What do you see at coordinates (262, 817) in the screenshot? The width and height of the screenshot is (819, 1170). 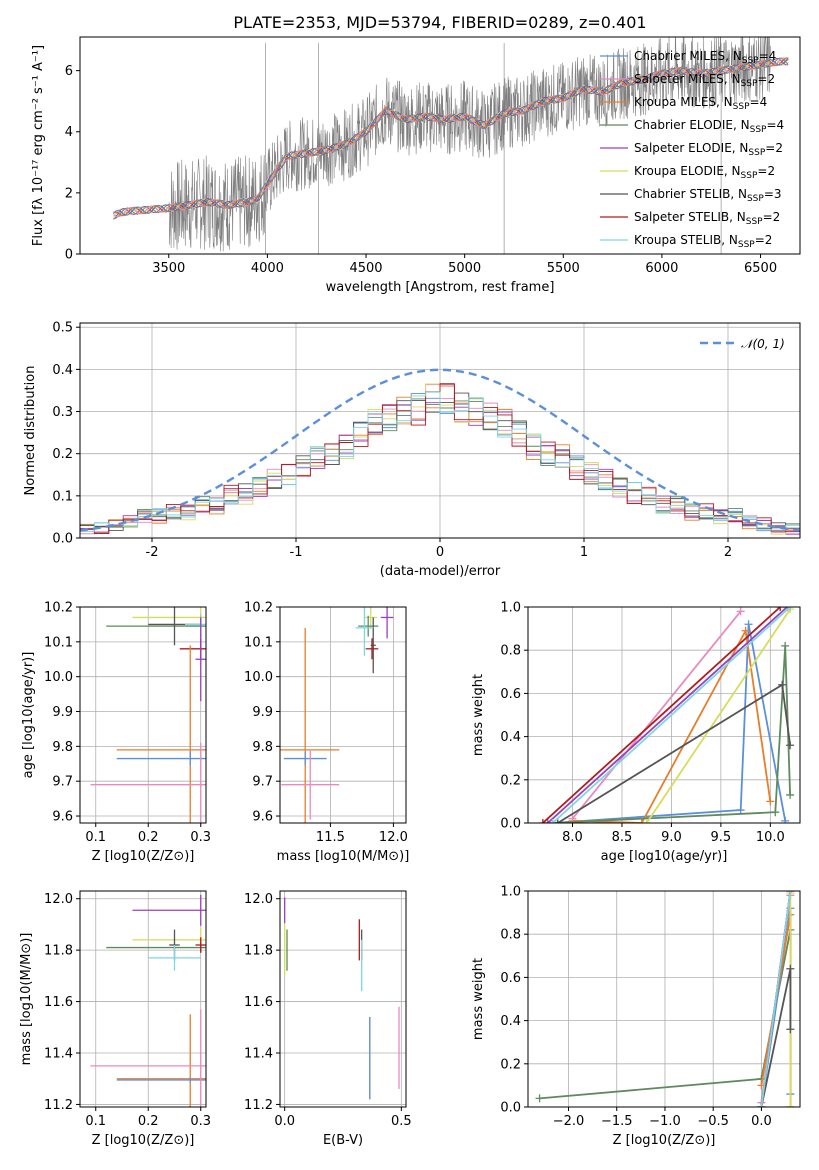 I see `y-tick-label: 9.6` at bounding box center [262, 817].